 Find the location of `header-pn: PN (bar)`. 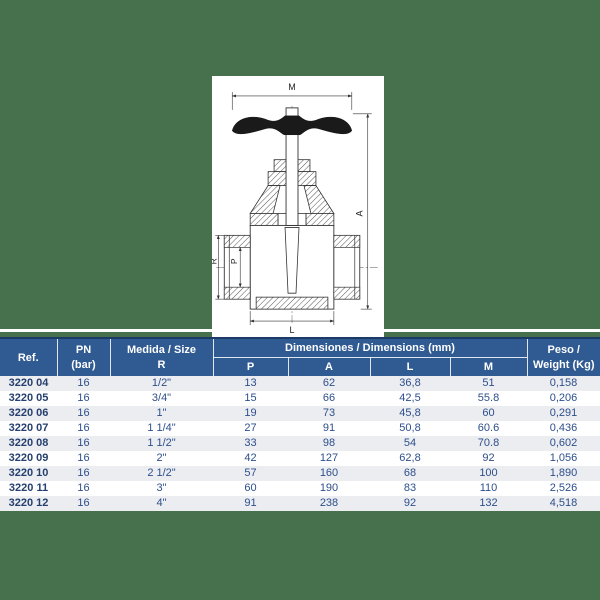

header-pn: PN (bar) is located at coordinates (83, 357).